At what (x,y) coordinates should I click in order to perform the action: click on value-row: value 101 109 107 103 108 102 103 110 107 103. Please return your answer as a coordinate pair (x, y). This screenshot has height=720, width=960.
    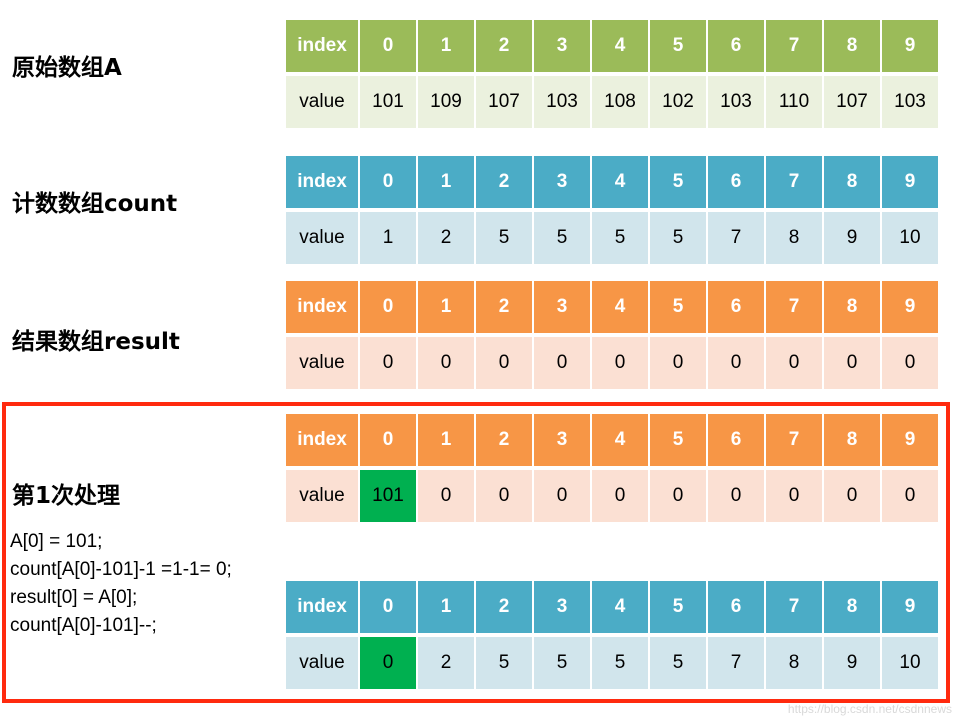
    Looking at the image, I should click on (612, 102).